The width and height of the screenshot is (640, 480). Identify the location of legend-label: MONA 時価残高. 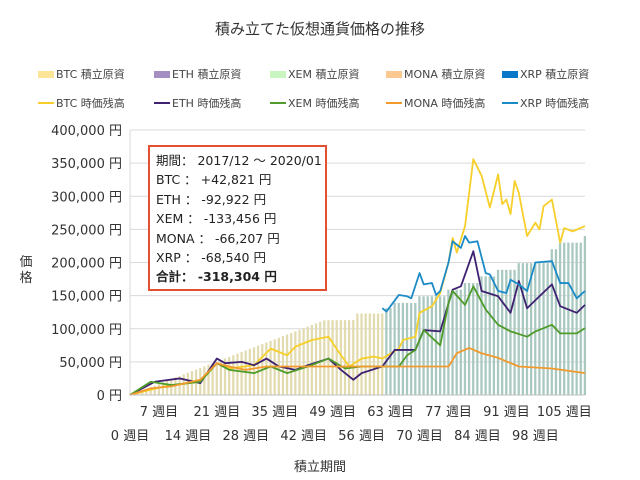
(445, 103).